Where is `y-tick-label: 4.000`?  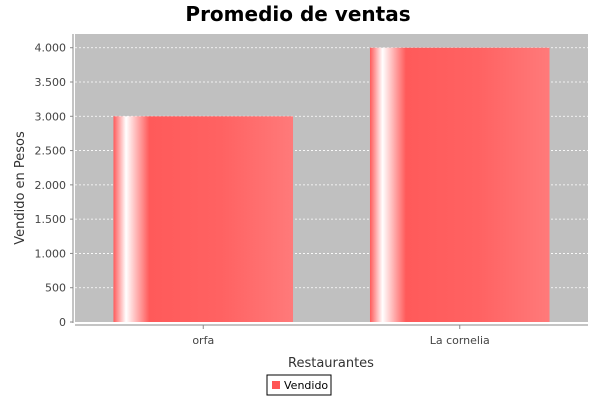 y-tick-label: 4.000 is located at coordinates (51, 48).